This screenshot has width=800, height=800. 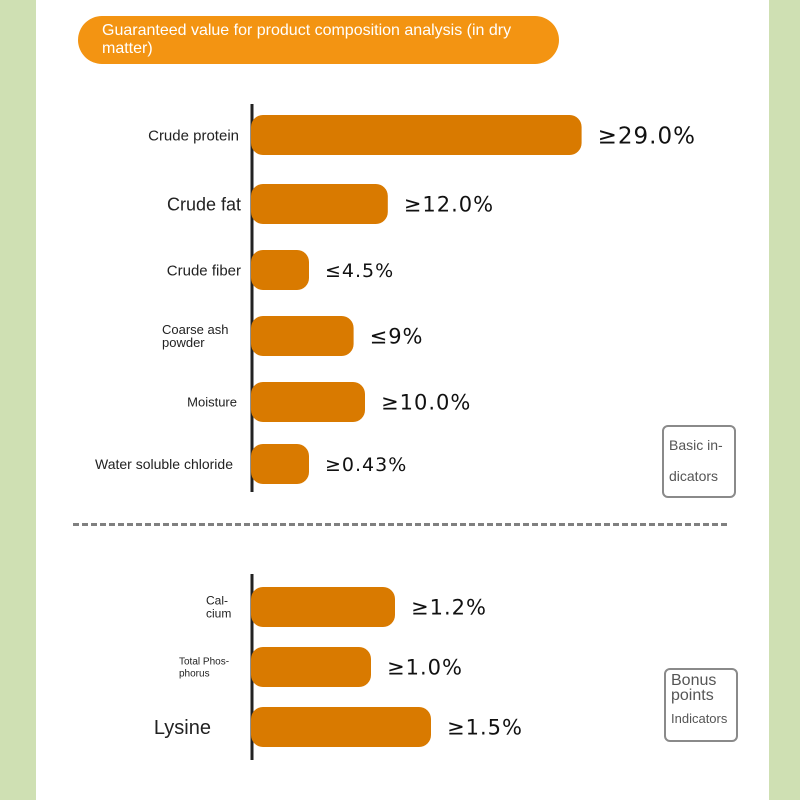 What do you see at coordinates (449, 608) in the screenshot?
I see `value-label-1-0: ≥1.2%` at bounding box center [449, 608].